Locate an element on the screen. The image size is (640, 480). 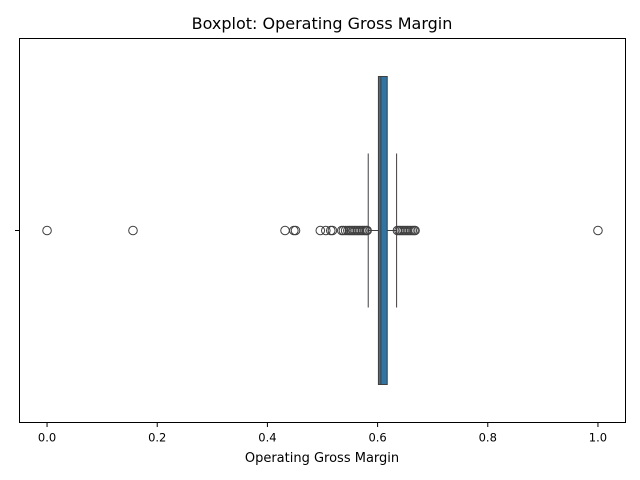
x-tick-label: 0.2 is located at coordinates (157, 438).